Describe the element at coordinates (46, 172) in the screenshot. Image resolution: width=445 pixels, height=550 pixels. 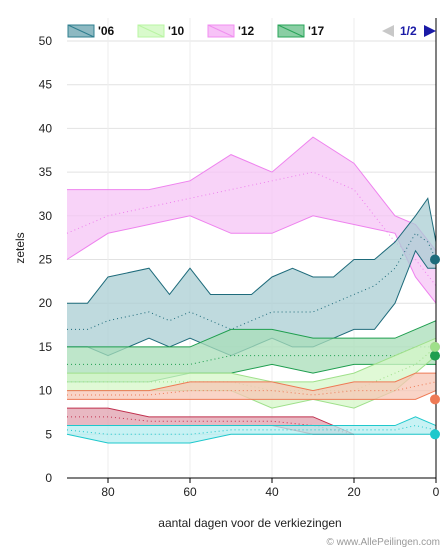
I see `y-tick-label: 35` at that location.